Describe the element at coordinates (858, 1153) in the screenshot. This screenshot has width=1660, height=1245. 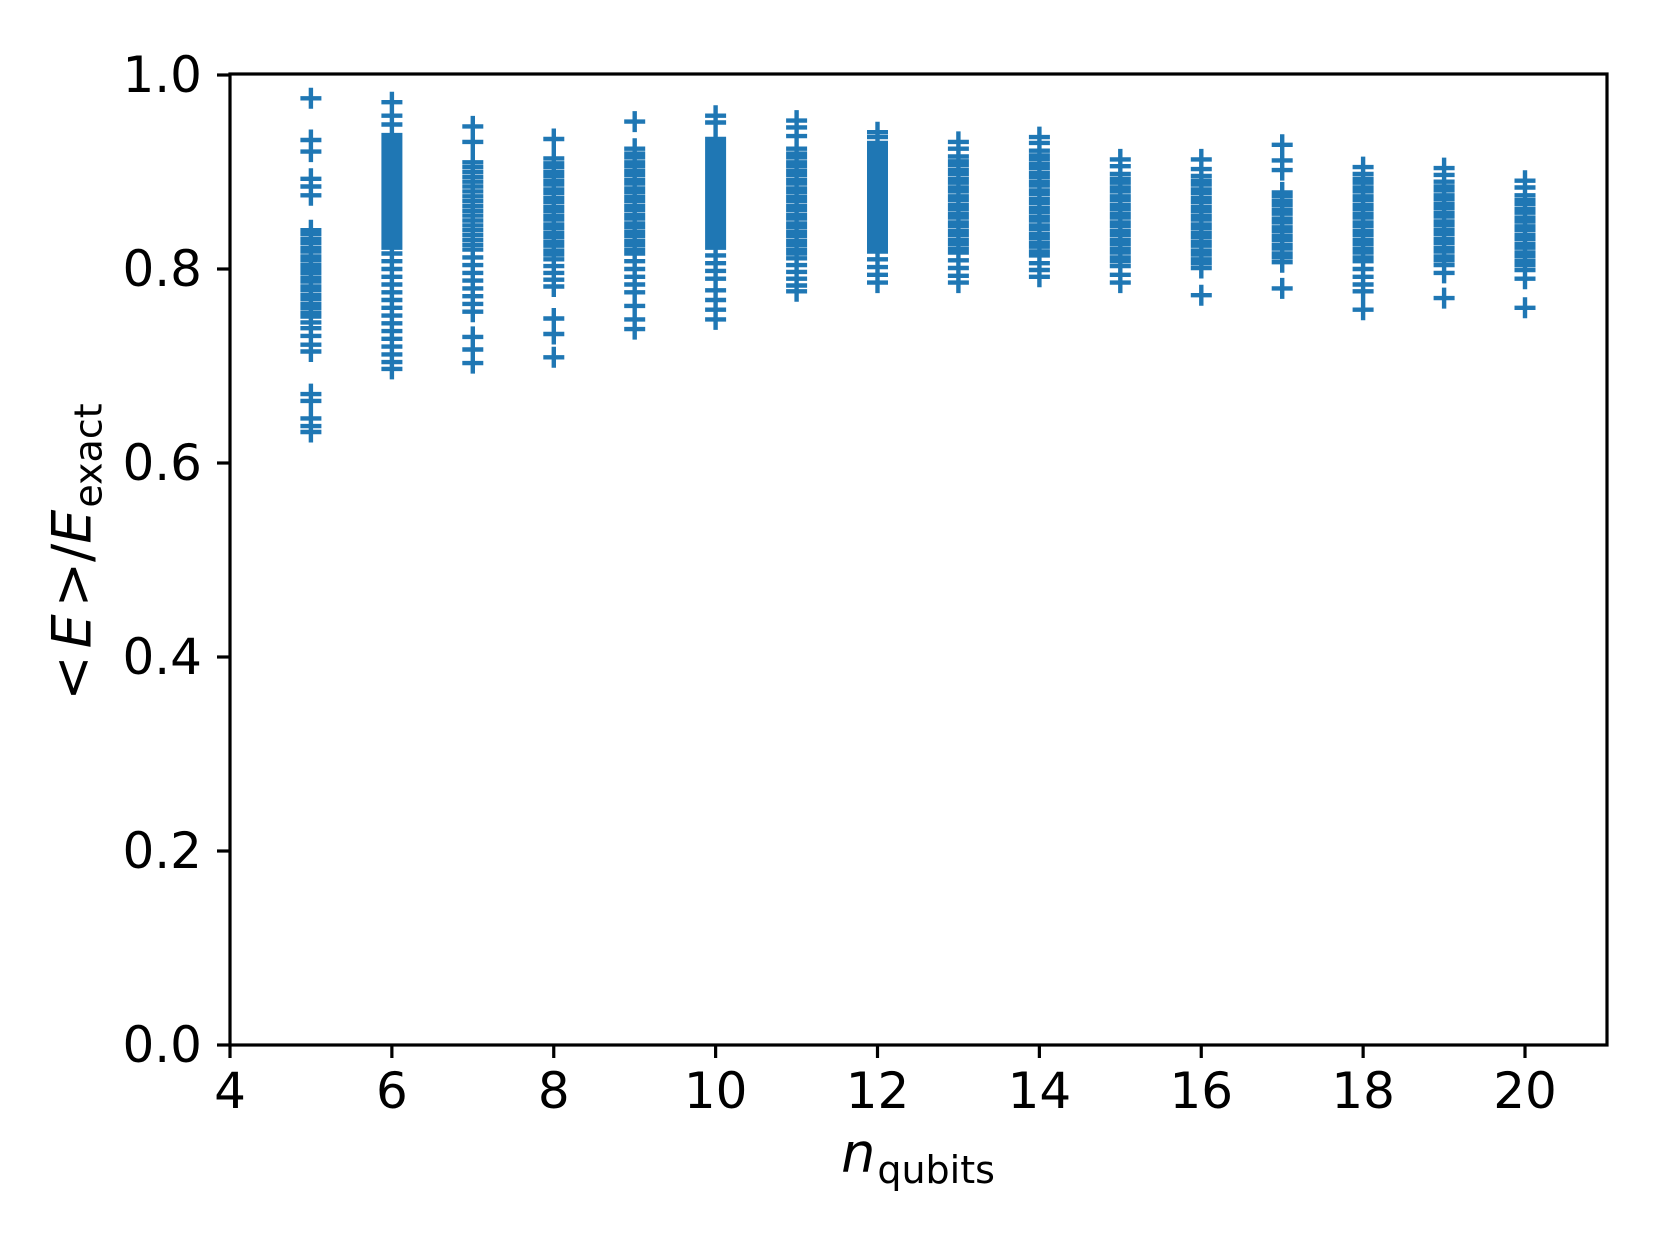
I see `x-label-symbol: n` at that location.